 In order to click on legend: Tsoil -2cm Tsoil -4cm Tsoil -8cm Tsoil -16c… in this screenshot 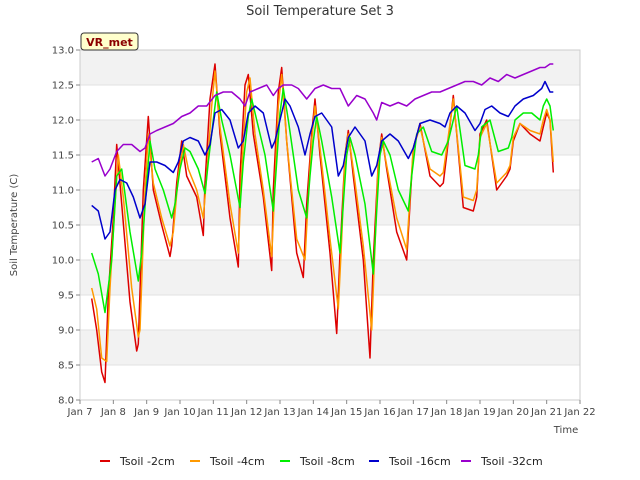, I will do `click(321, 461)`.